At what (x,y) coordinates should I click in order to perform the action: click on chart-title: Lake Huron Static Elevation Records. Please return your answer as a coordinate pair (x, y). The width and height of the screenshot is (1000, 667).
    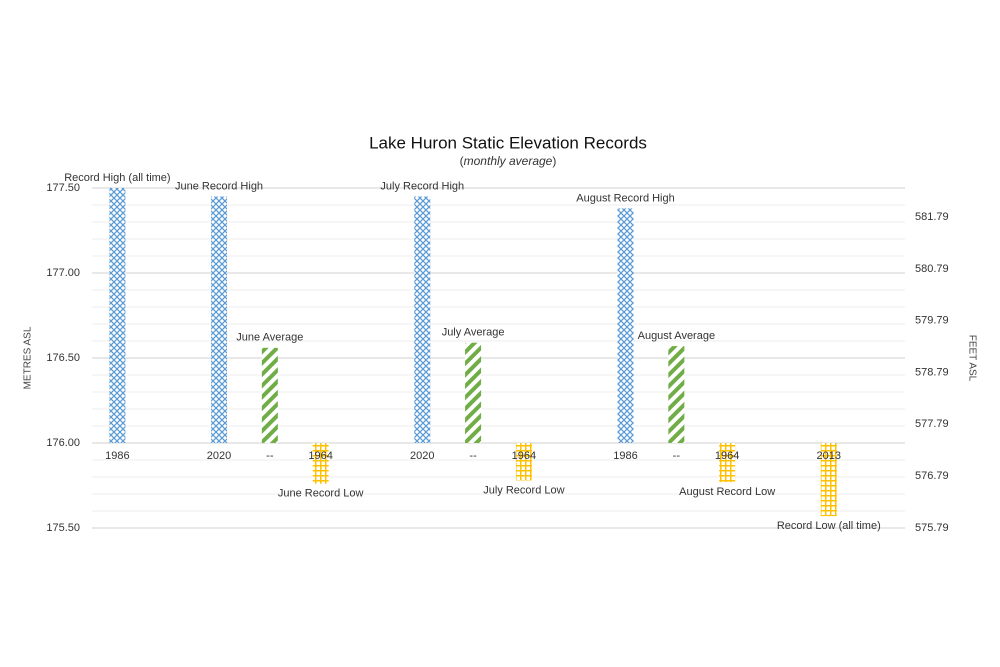
    Looking at the image, I should click on (508, 142).